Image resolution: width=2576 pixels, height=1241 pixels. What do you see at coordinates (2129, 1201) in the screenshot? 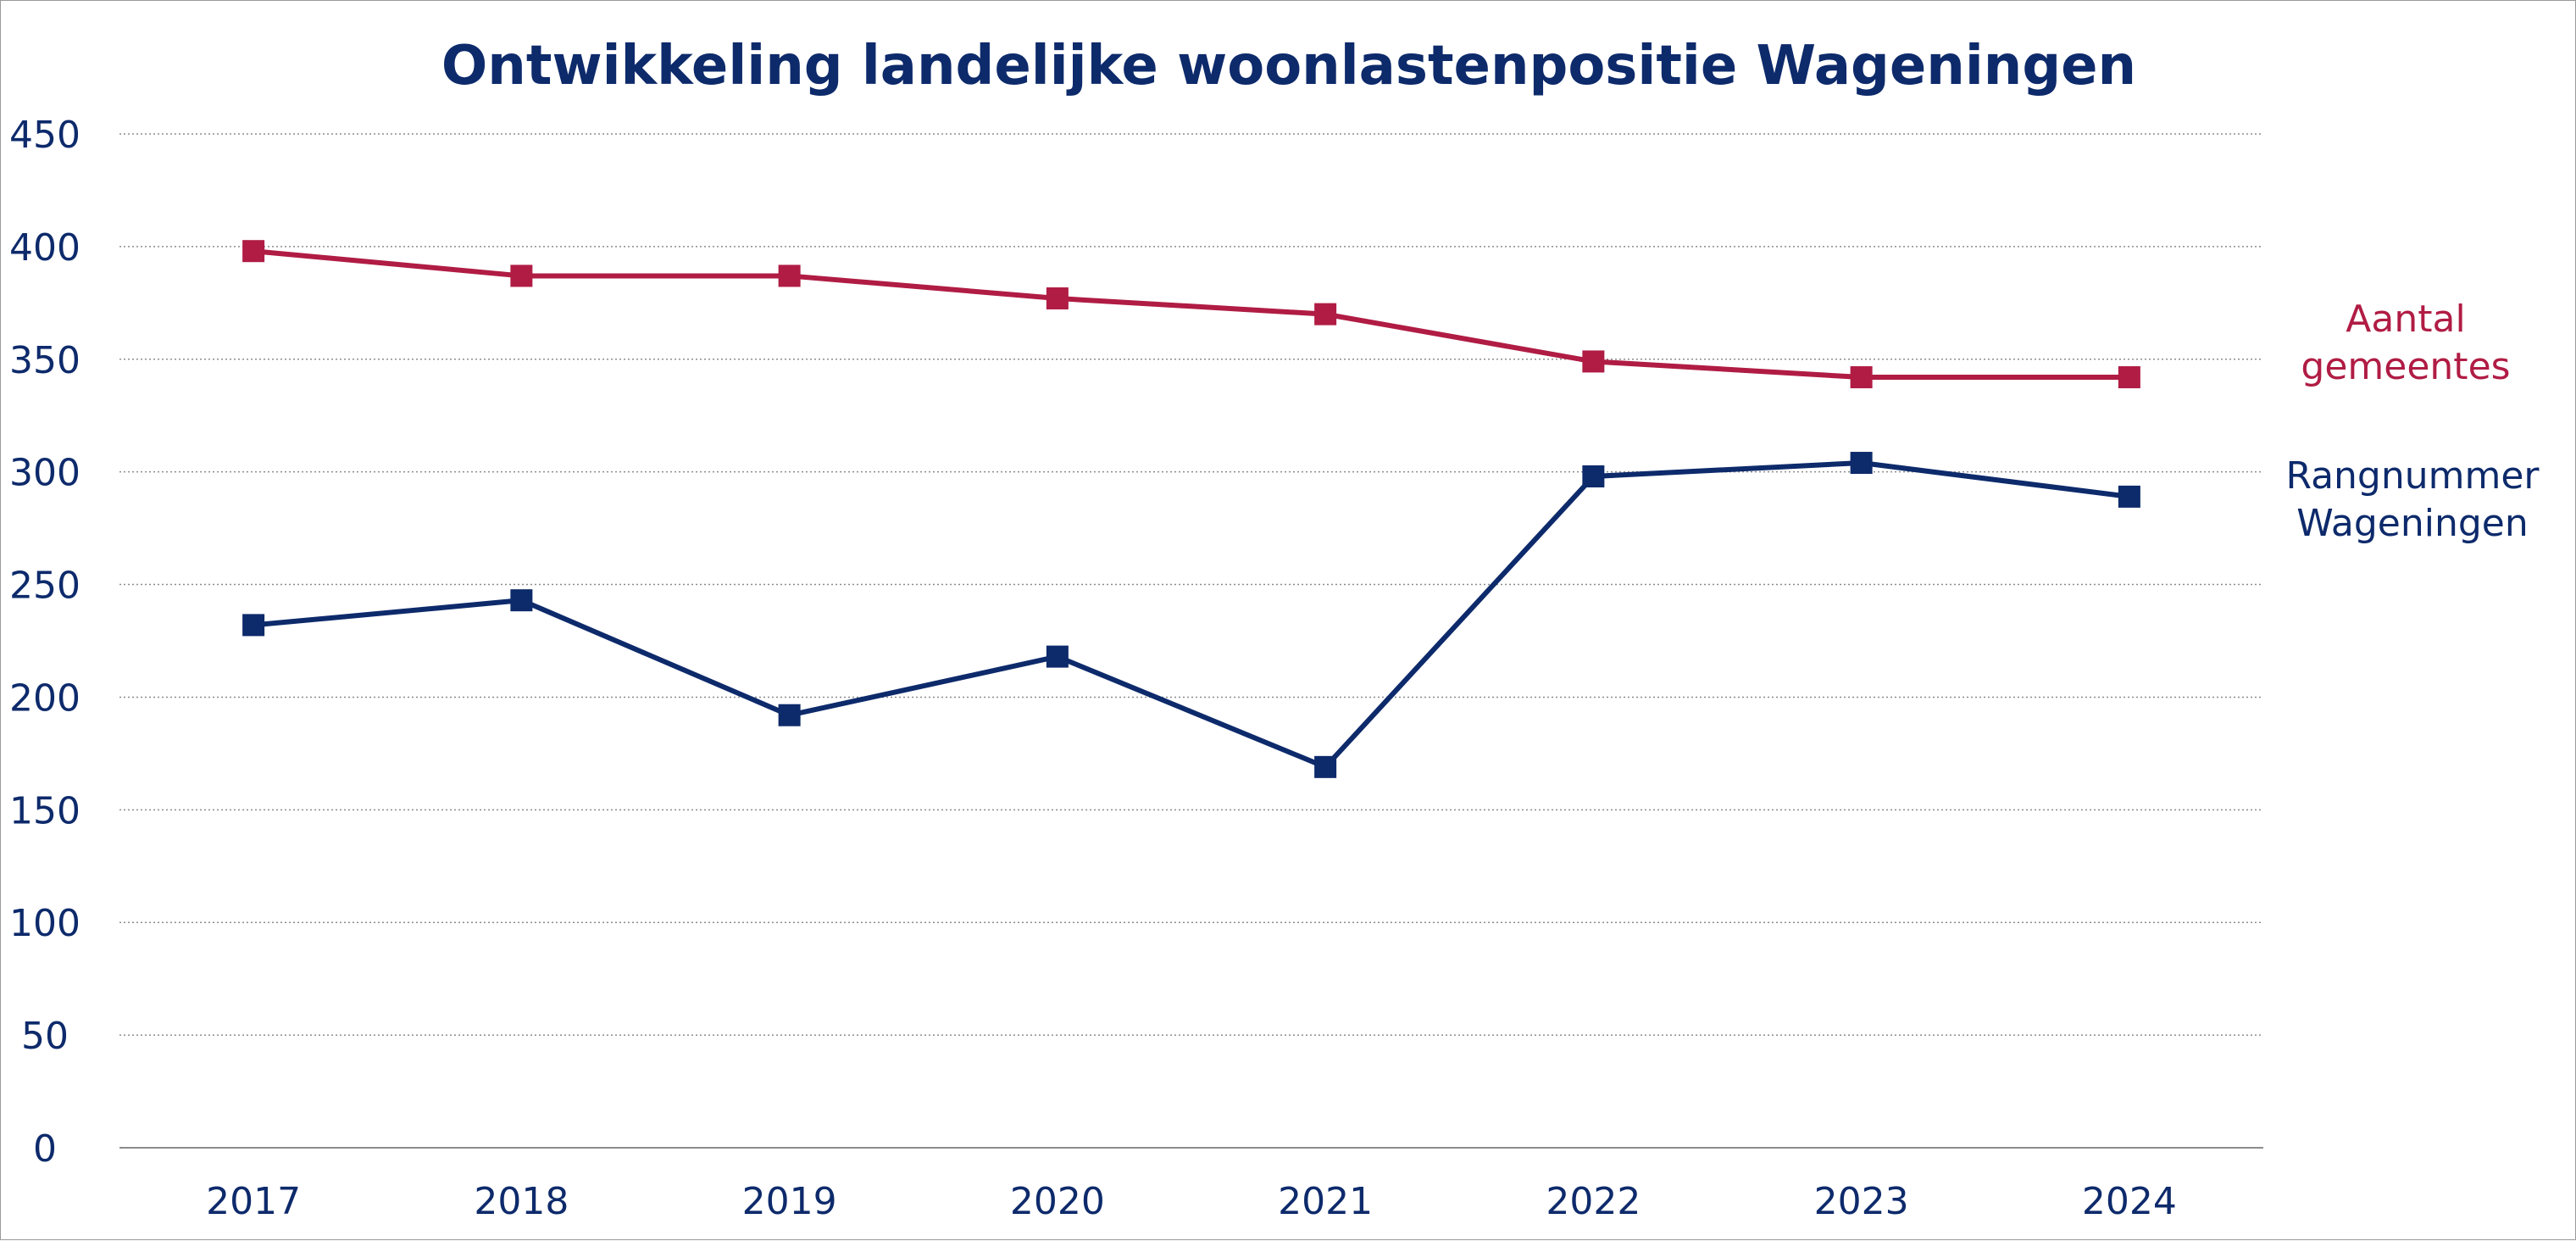
I see `x-tick-label: 2024` at bounding box center [2129, 1201].